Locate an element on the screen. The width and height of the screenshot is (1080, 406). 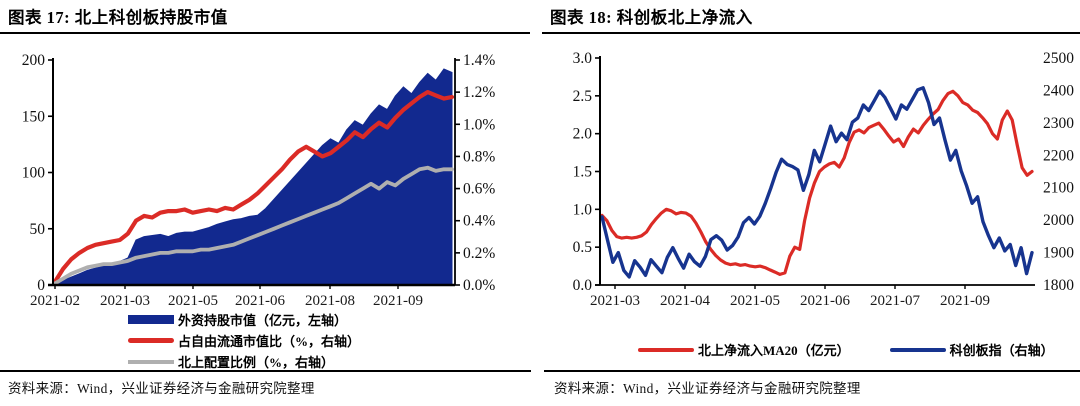
figure-18-title-rule is located at coordinates (811, 33).